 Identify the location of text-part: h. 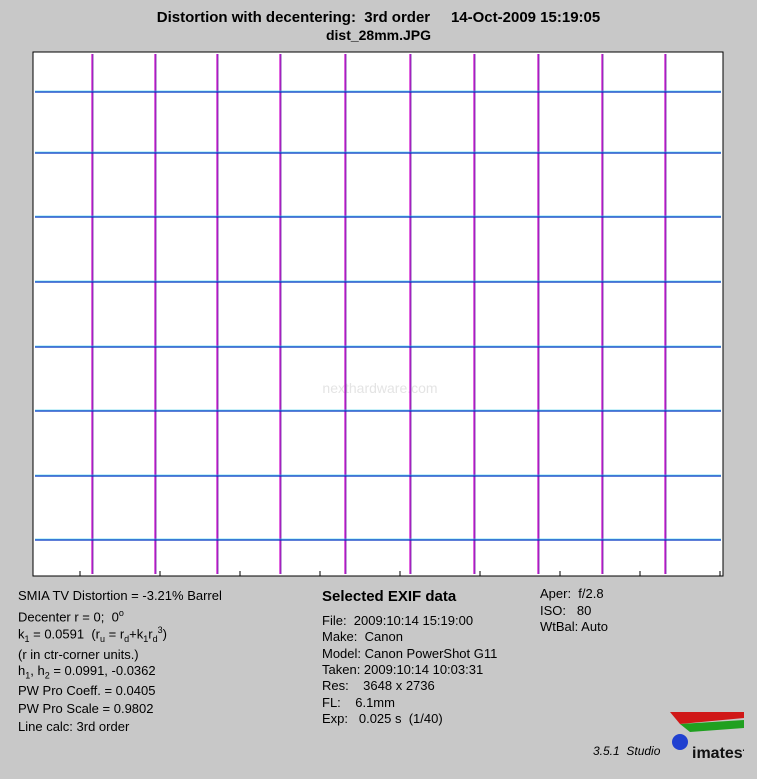
(22, 670).